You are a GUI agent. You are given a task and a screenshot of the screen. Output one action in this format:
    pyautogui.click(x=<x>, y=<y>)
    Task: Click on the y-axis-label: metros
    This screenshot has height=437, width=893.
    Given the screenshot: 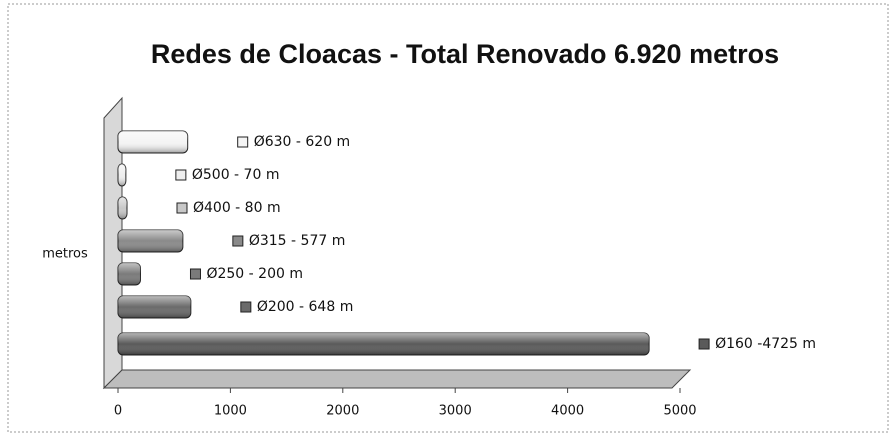 What is the action you would take?
    pyautogui.click(x=65, y=254)
    